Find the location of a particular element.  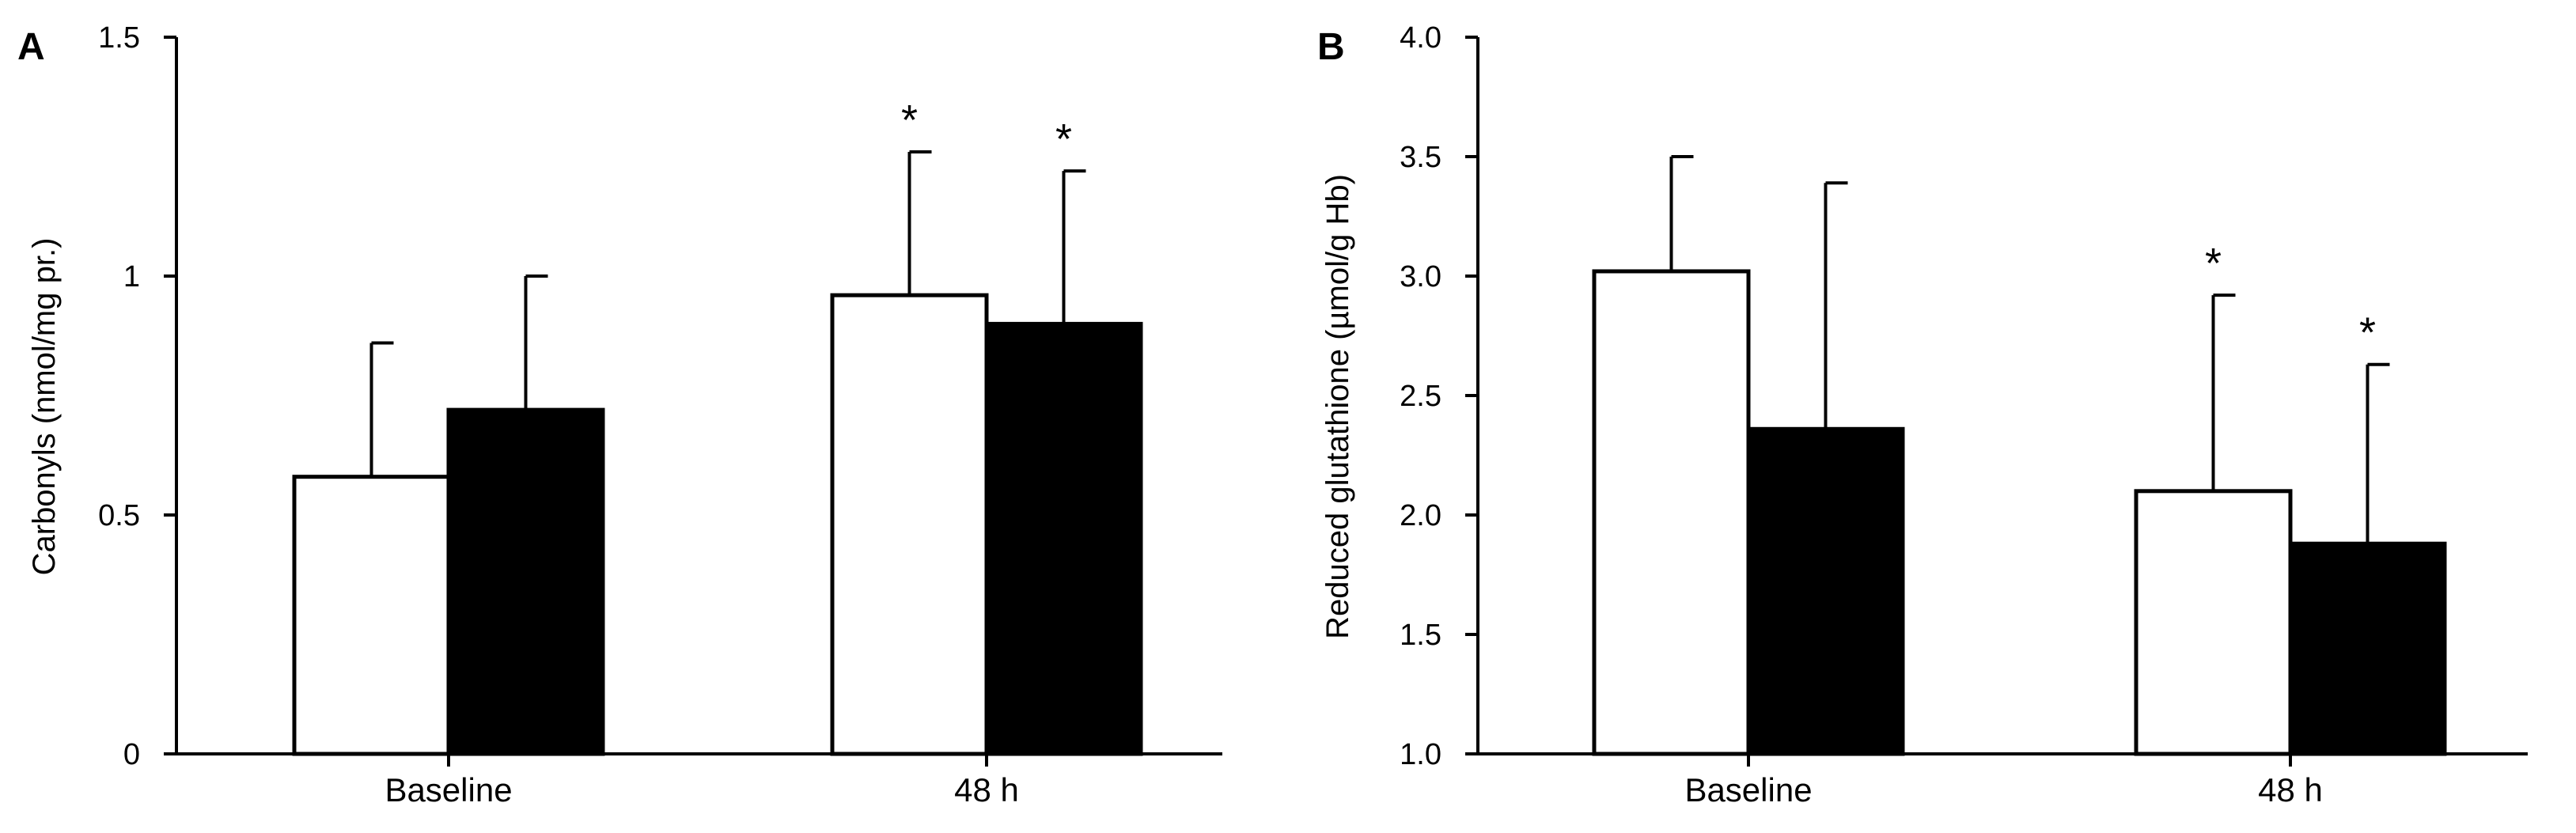

panel-a-y-tick-label: 1.5 is located at coordinates (119, 38).